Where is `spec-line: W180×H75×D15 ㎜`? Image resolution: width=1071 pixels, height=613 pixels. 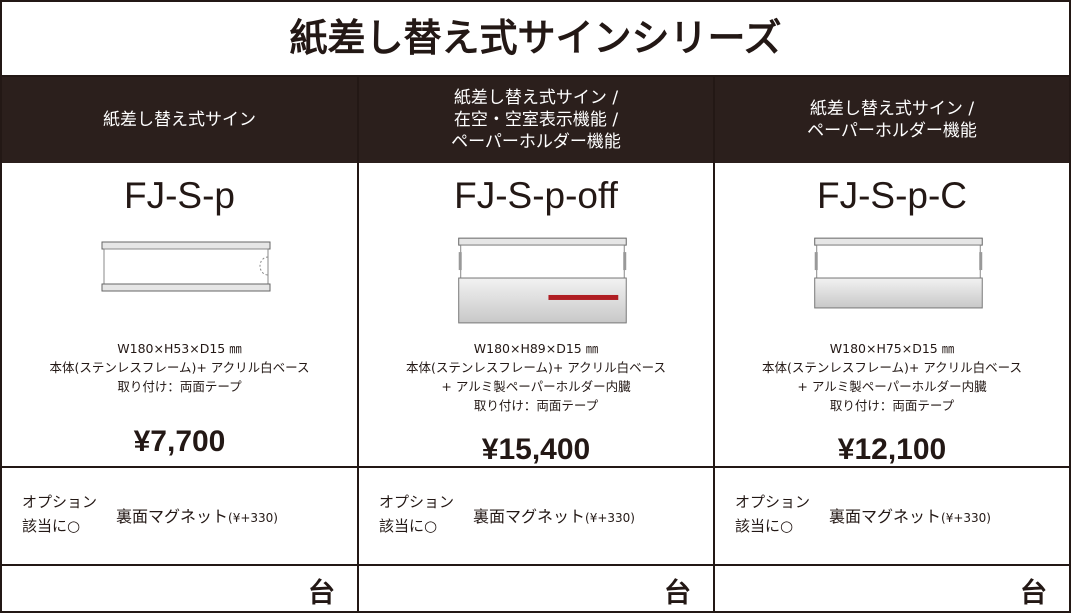 spec-line: W180×H75×D15 ㎜ is located at coordinates (892, 348).